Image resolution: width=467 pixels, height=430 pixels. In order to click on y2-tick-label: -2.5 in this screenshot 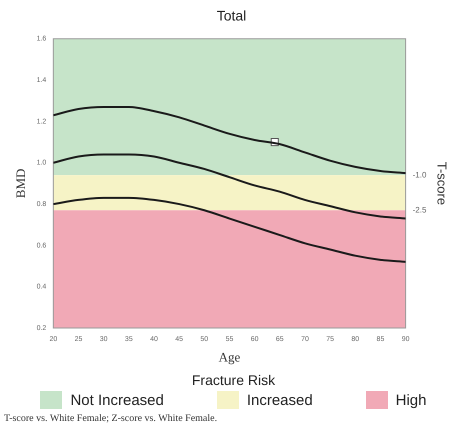, I will do `click(419, 210)`.